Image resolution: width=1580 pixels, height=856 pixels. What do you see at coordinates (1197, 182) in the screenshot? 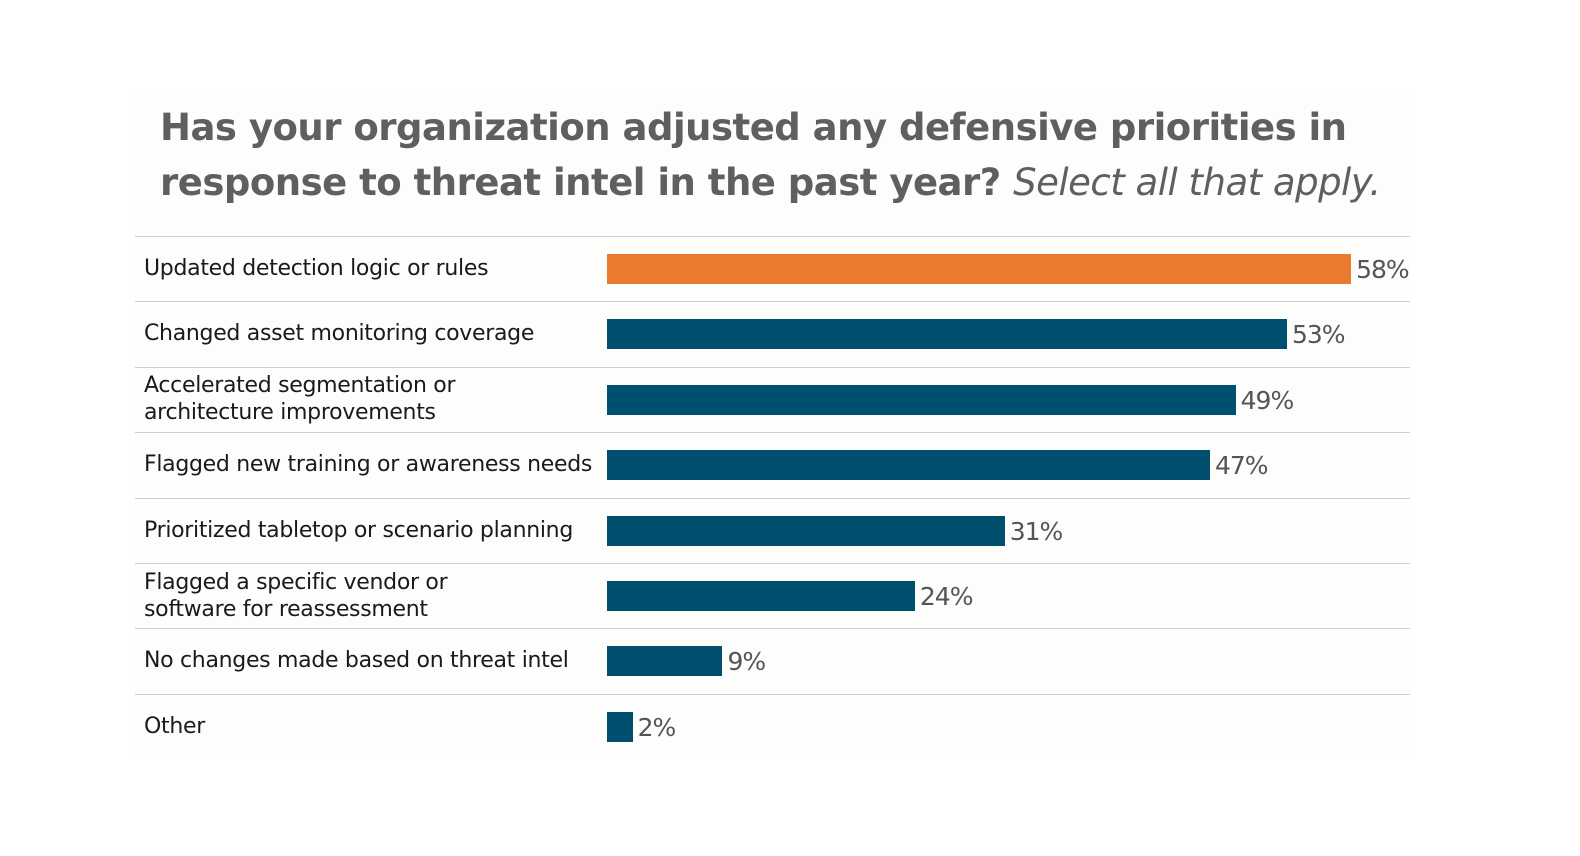
I see `chart-subtitle: Select all that apply.` at bounding box center [1197, 182].